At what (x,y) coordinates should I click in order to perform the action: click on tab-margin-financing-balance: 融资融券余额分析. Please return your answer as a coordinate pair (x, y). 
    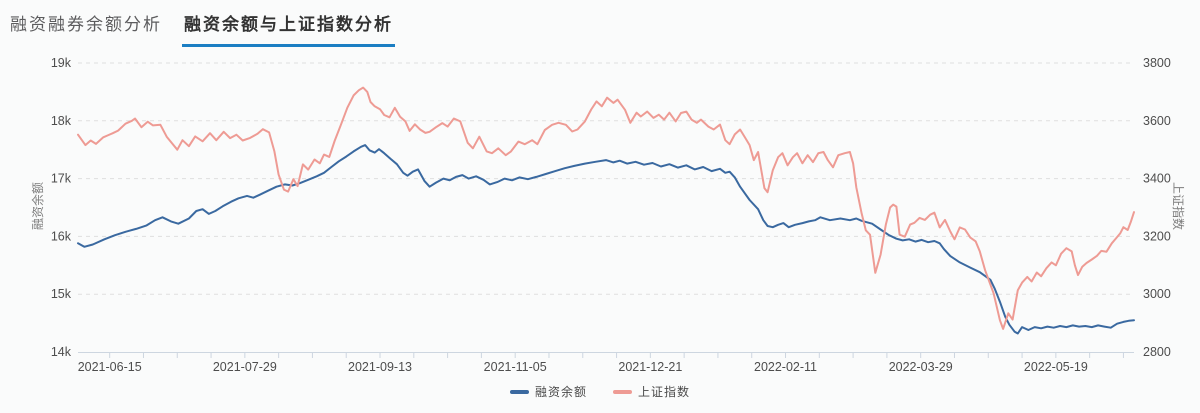
    Looking at the image, I should click on (86, 24).